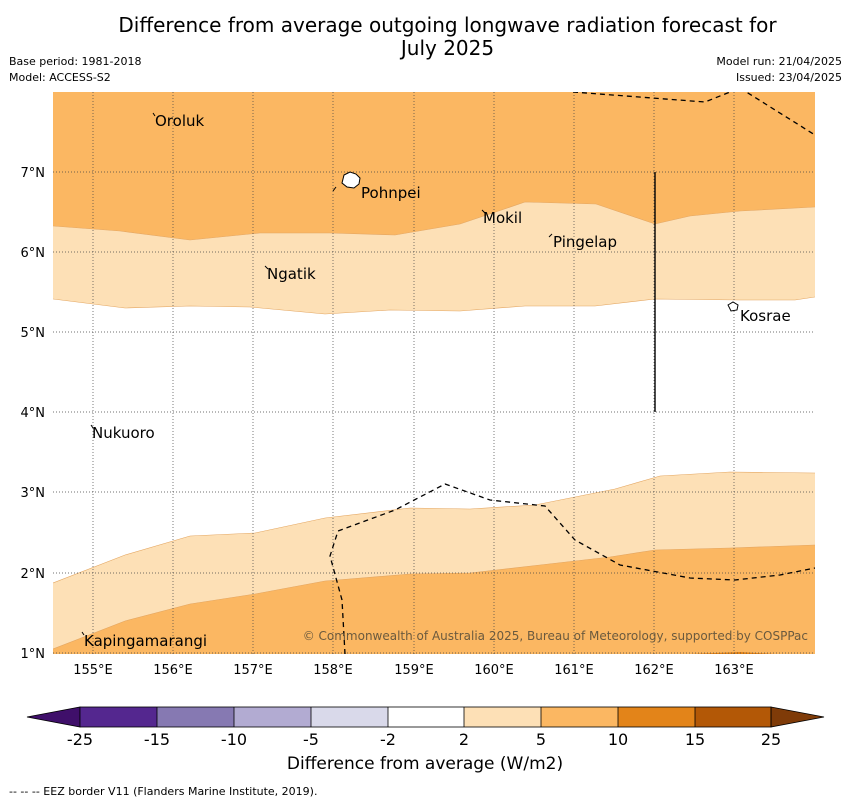 The width and height of the screenshot is (850, 804). I want to click on model-run: Model run: 21/04/2025, so click(779, 61).